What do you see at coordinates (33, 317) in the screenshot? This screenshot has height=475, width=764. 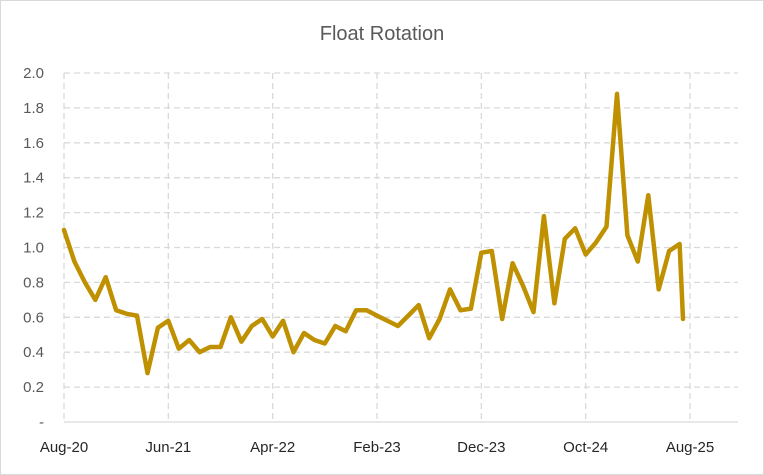 I see `y-tick-label: 0.6` at bounding box center [33, 317].